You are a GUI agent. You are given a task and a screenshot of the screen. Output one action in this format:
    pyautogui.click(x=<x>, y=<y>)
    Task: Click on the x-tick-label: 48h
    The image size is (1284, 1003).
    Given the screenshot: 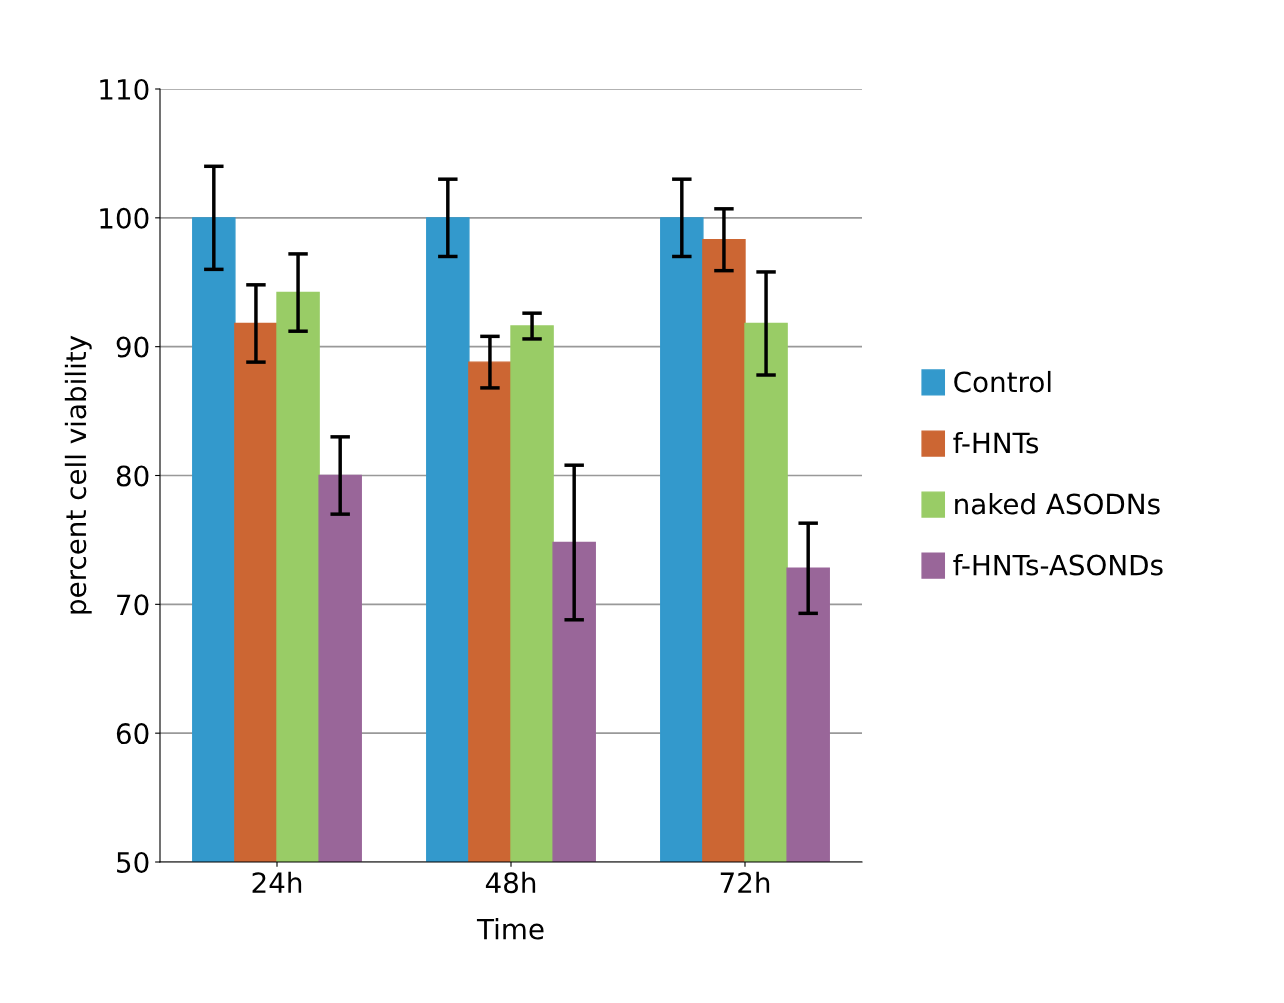 What is the action you would take?
    pyautogui.click(x=510, y=882)
    